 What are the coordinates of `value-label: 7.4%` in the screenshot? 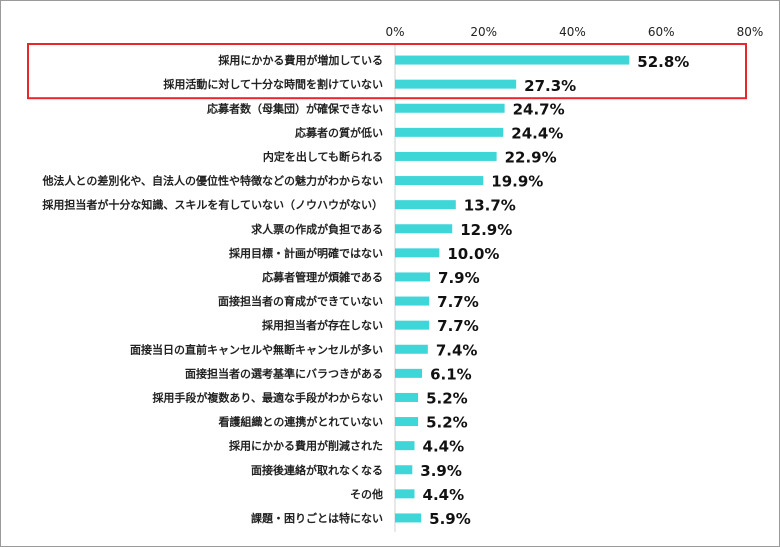 It's located at (457, 350).